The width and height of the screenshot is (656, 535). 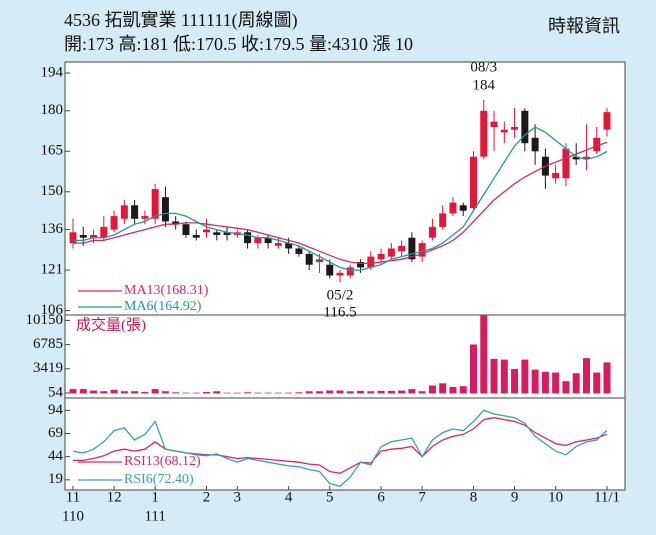 I want to click on y-tick-label: 121, so click(x=52, y=270).